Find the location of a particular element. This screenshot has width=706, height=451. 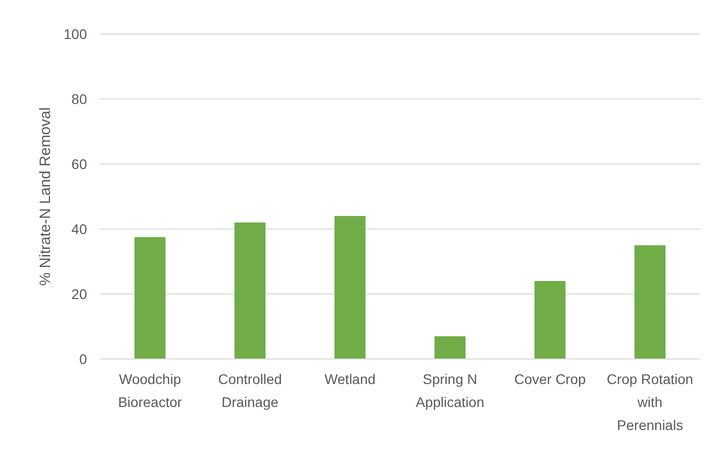

y-axis-title: % Nitrate-N Land Removal is located at coordinates (45, 196).